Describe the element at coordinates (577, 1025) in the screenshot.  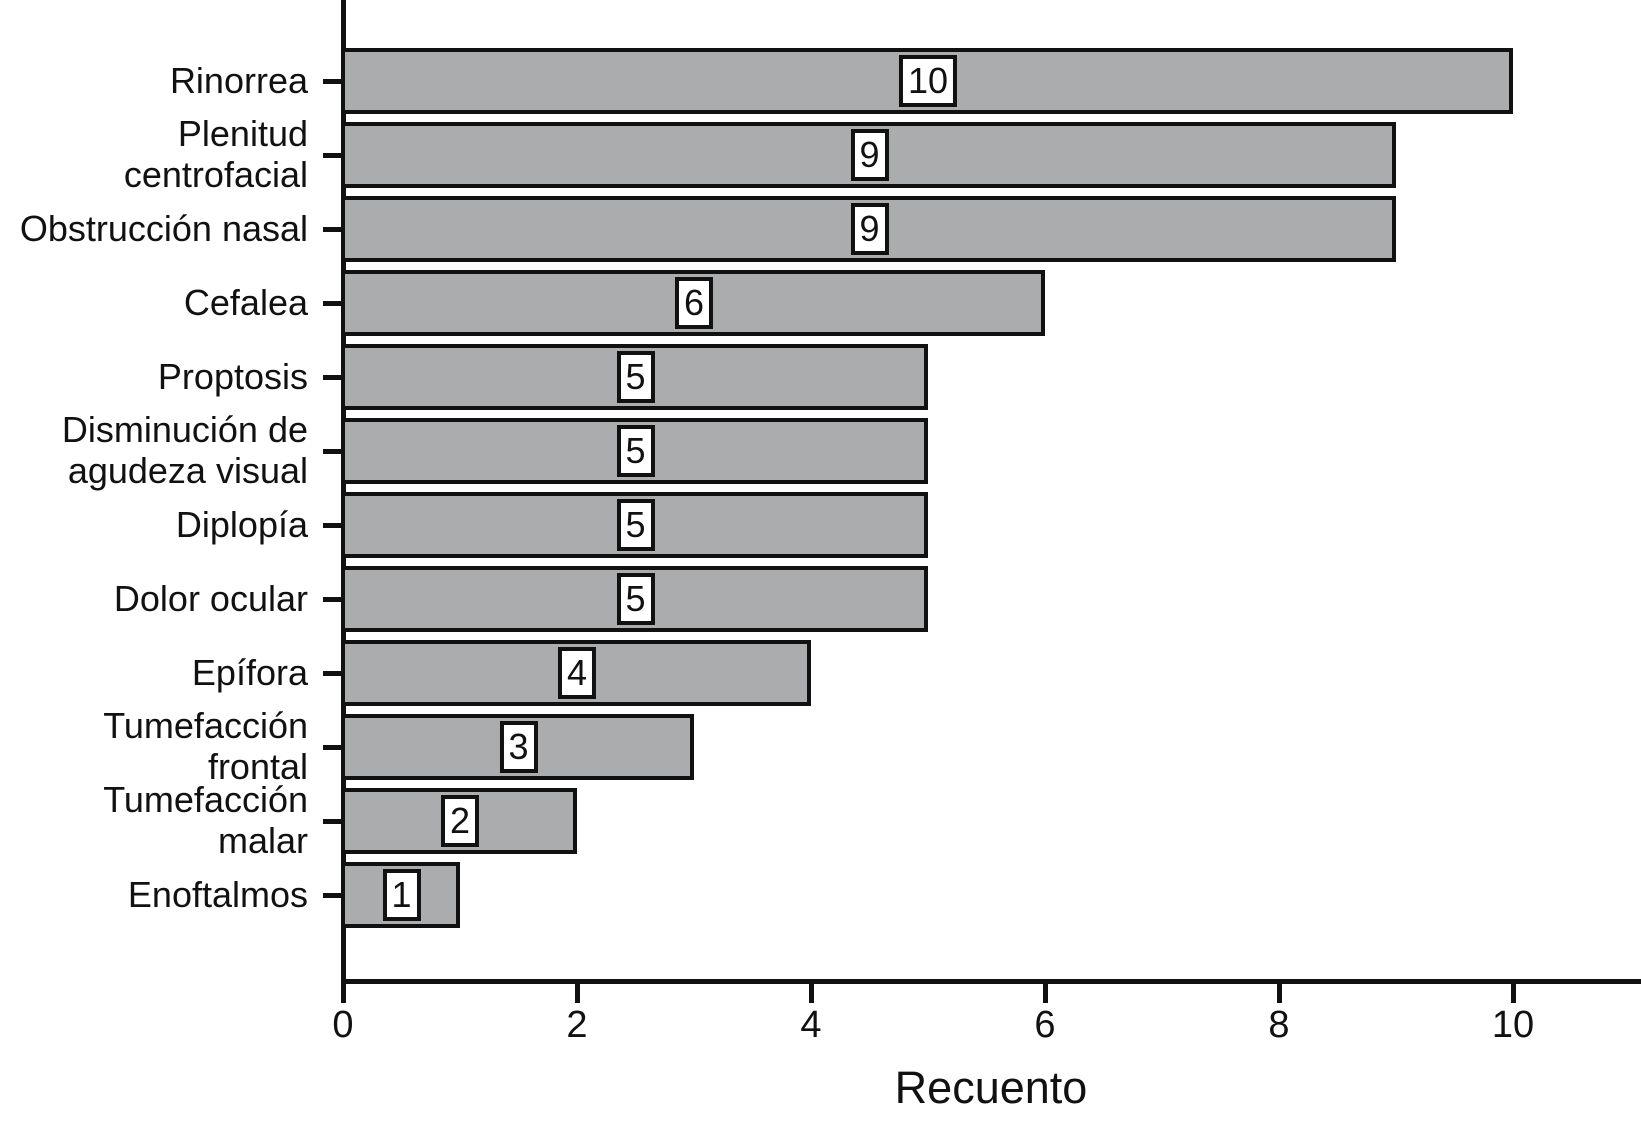
I see `x-axis-tick-label: 2` at that location.